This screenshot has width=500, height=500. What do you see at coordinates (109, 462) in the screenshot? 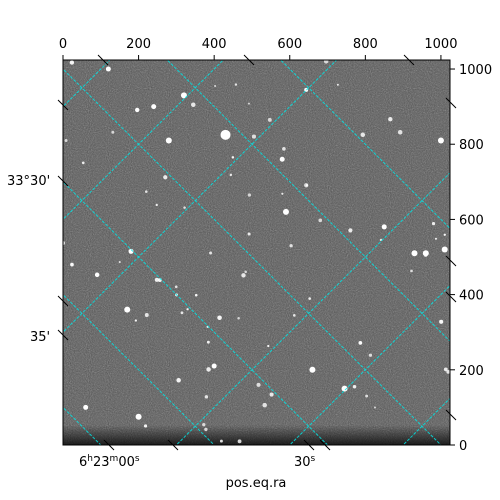
I see `ra-label-1: 6h23m00s` at bounding box center [109, 462].